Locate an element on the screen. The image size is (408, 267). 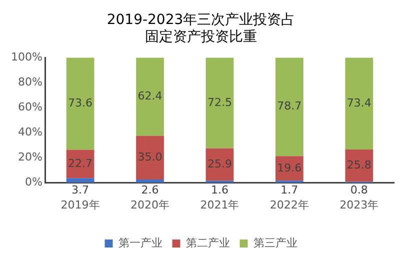
legend-label: 第二产业 is located at coordinates (208, 243).